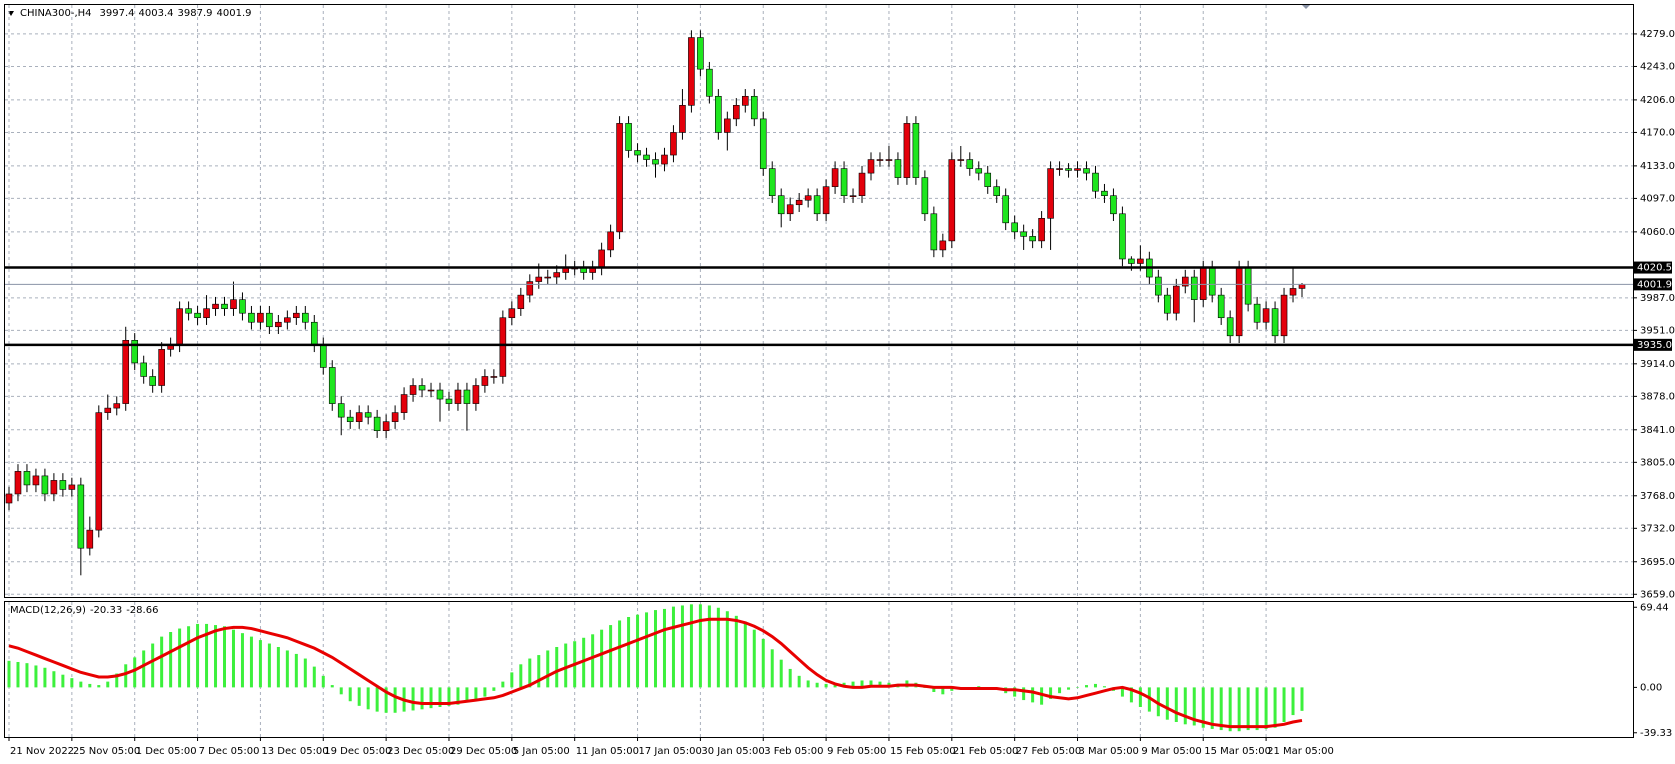  Describe the element at coordinates (655, 673) in the screenshot. I see `signal-line` at that location.